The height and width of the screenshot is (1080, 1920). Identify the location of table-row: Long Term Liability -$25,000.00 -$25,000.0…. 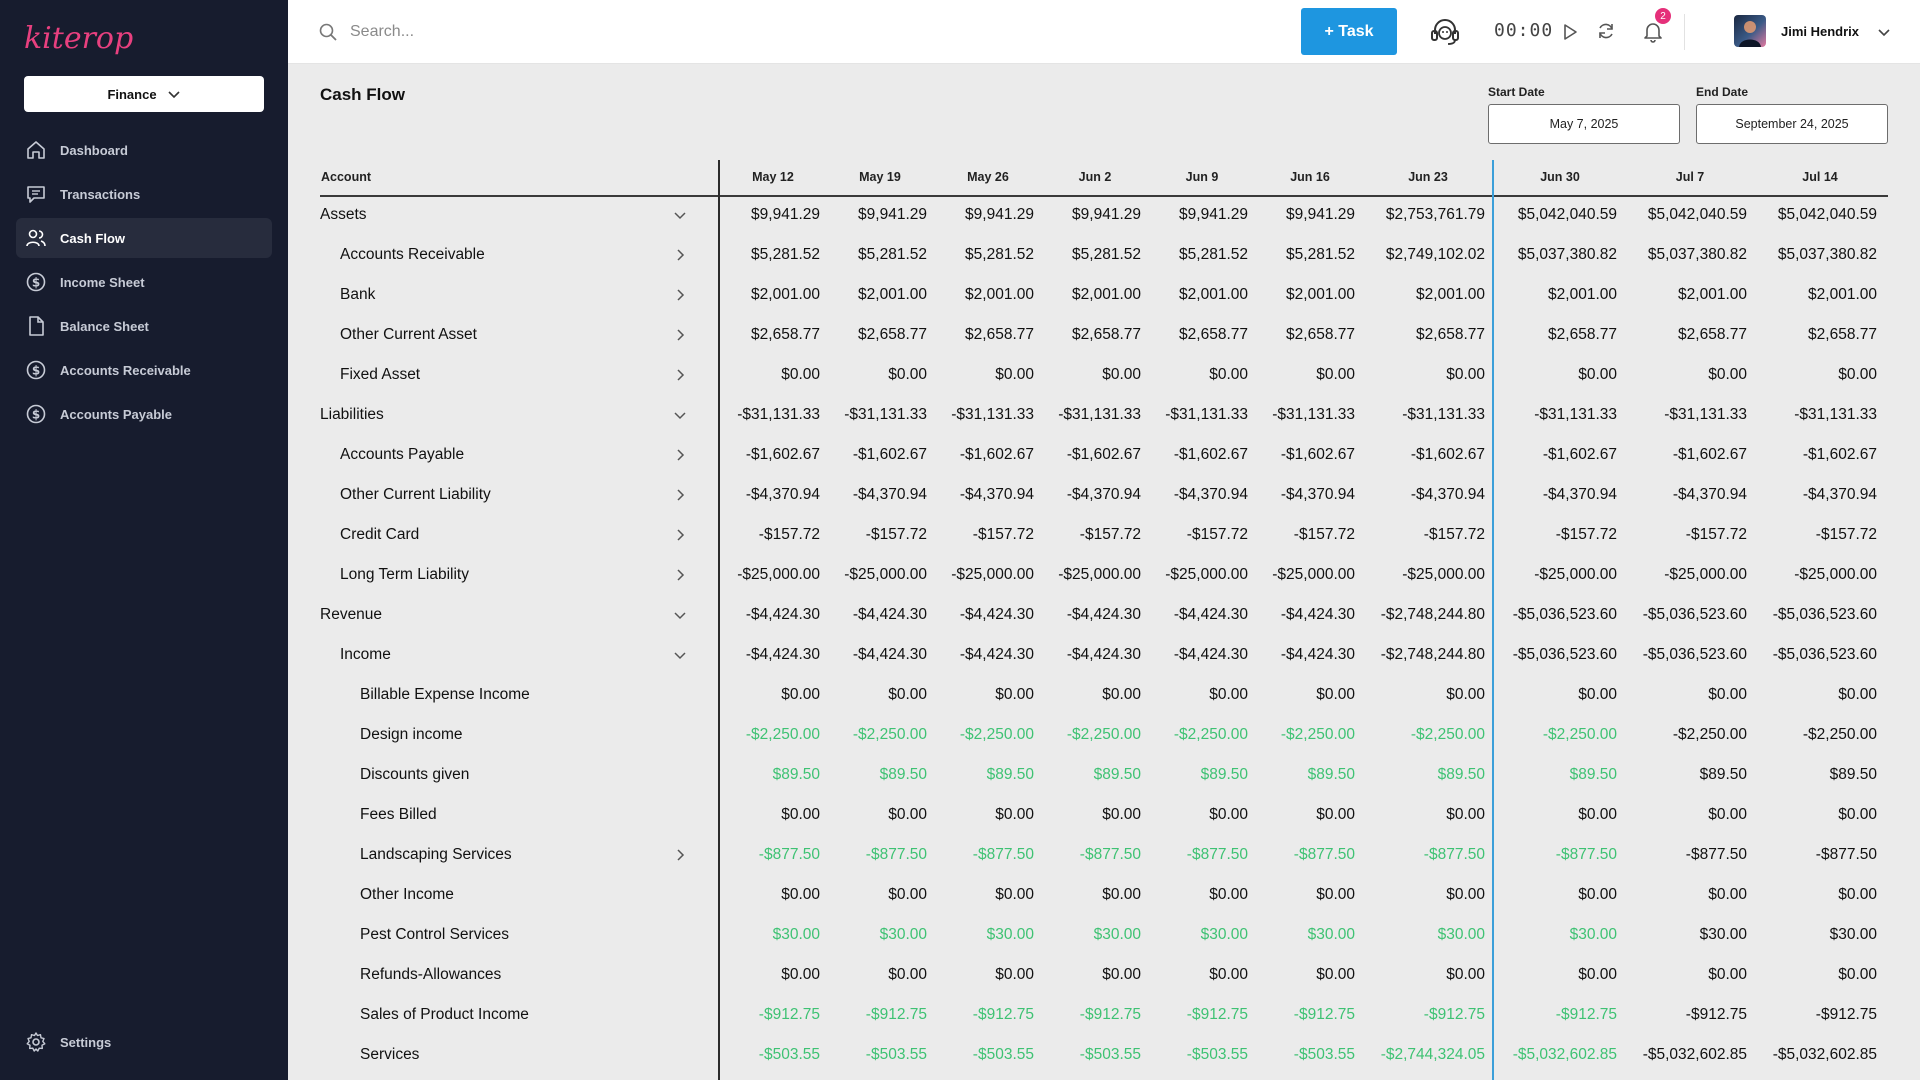
(1104, 575).